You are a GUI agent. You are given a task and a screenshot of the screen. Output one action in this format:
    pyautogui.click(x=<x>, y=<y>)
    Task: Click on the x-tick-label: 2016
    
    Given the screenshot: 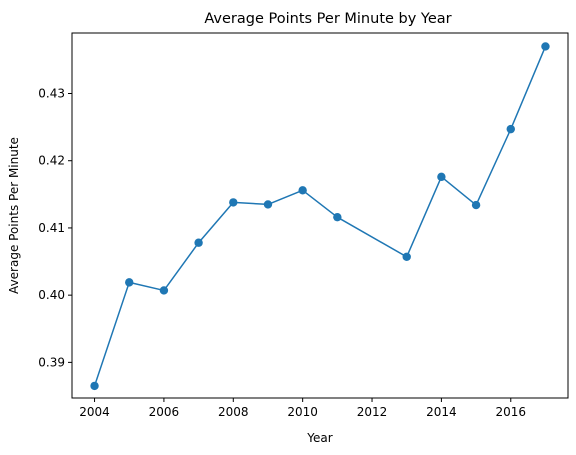 What is the action you would take?
    pyautogui.click(x=510, y=412)
    